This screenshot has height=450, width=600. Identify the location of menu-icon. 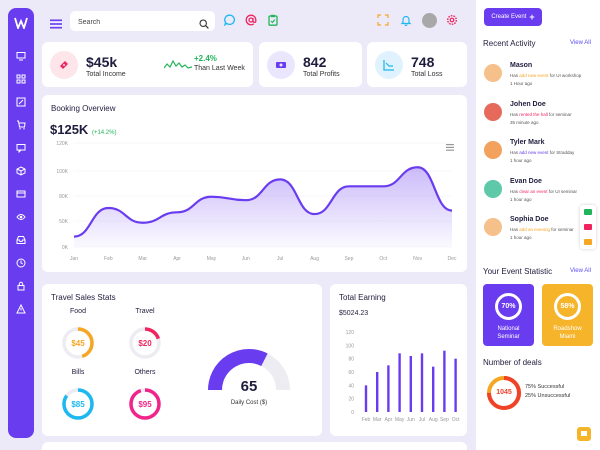
(56, 22).